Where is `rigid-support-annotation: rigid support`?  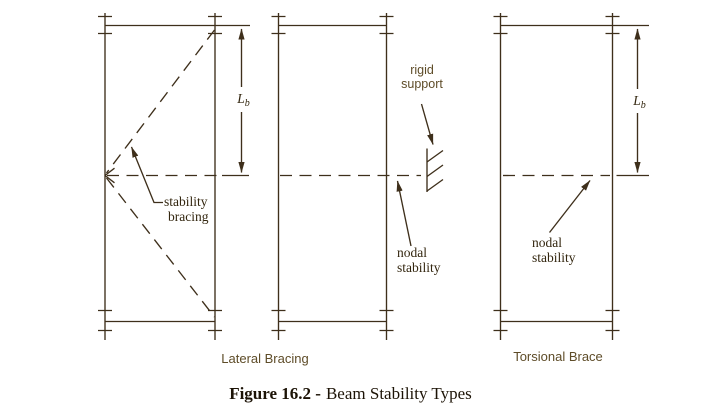 rigid-support-annotation: rigid support is located at coordinates (422, 77).